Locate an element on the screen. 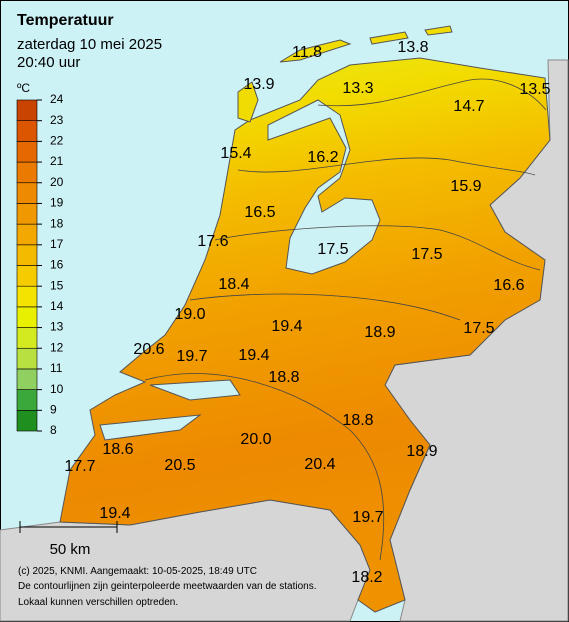  station-value: 18.2 is located at coordinates (366, 577).